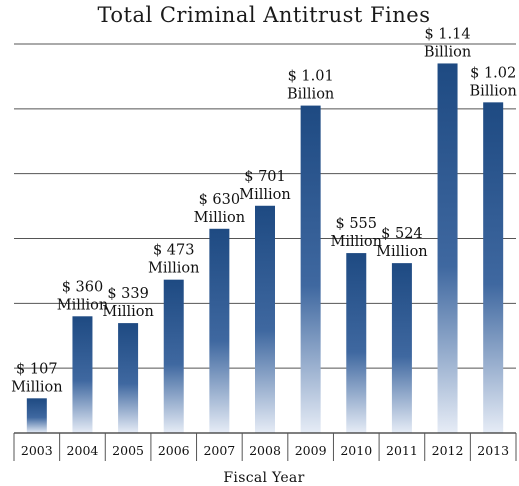  Describe the element at coordinates (311, 77) in the screenshot. I see `bar-value-amount: $ 1.01` at that location.